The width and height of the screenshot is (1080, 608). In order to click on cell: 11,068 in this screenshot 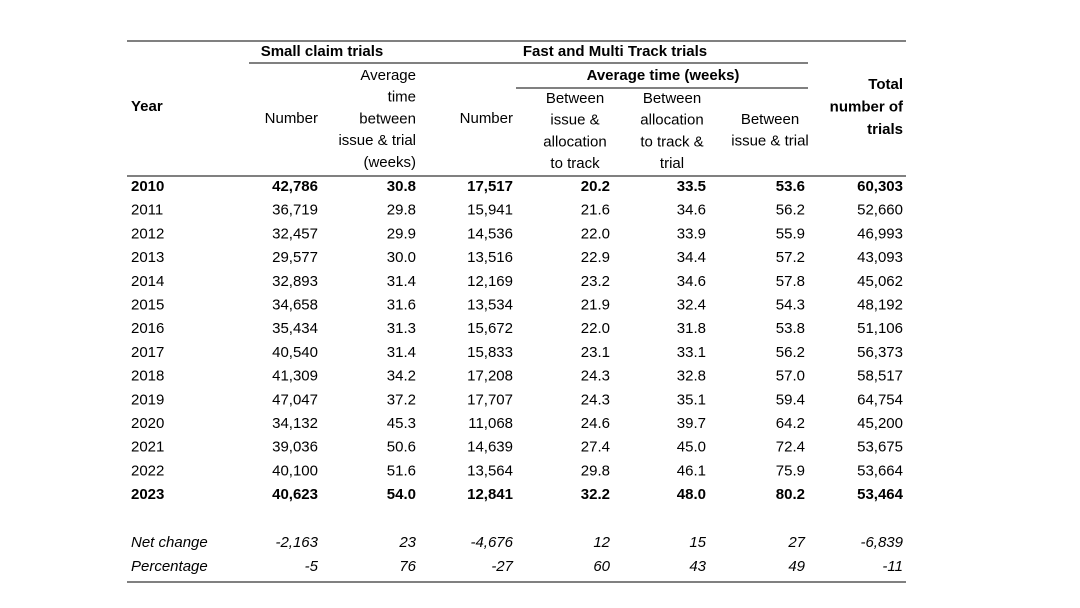, I will do `click(490, 423)`.